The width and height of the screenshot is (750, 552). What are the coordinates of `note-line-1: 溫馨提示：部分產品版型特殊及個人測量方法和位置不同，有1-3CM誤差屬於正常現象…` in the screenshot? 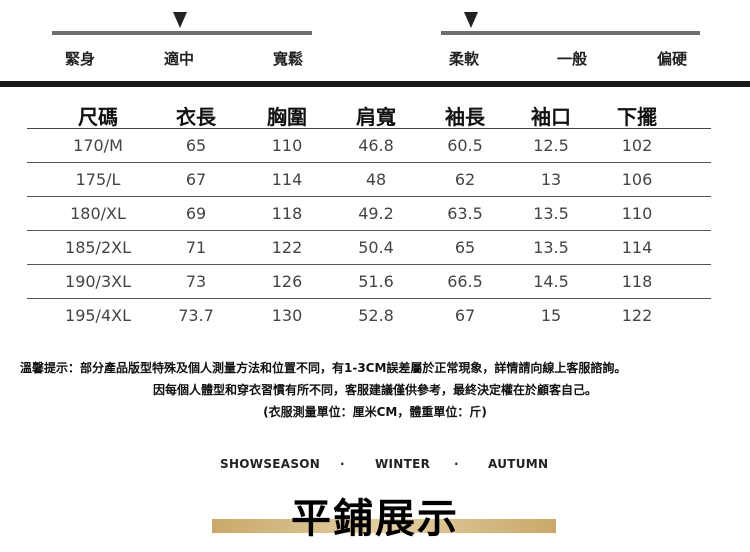 It's located at (323, 368).